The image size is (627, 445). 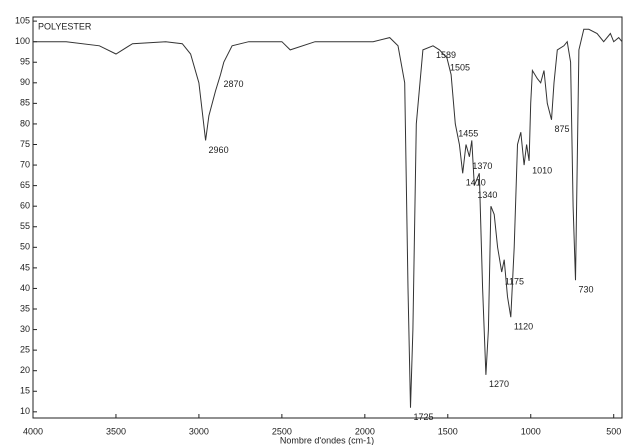 I want to click on y-tick-label: 45, so click(x=25, y=267).